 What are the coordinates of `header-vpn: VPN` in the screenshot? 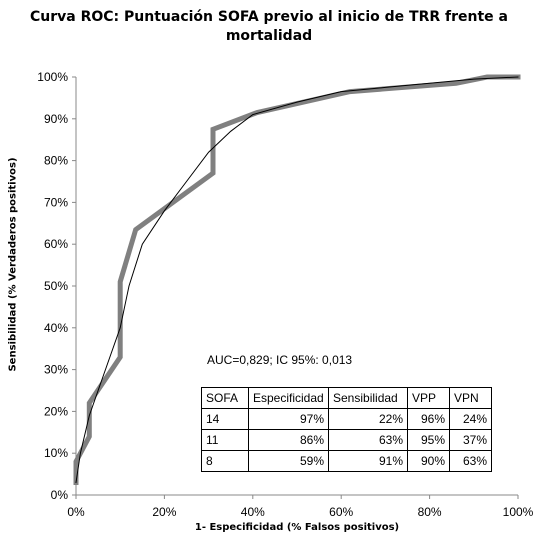 It's located at (470, 398).